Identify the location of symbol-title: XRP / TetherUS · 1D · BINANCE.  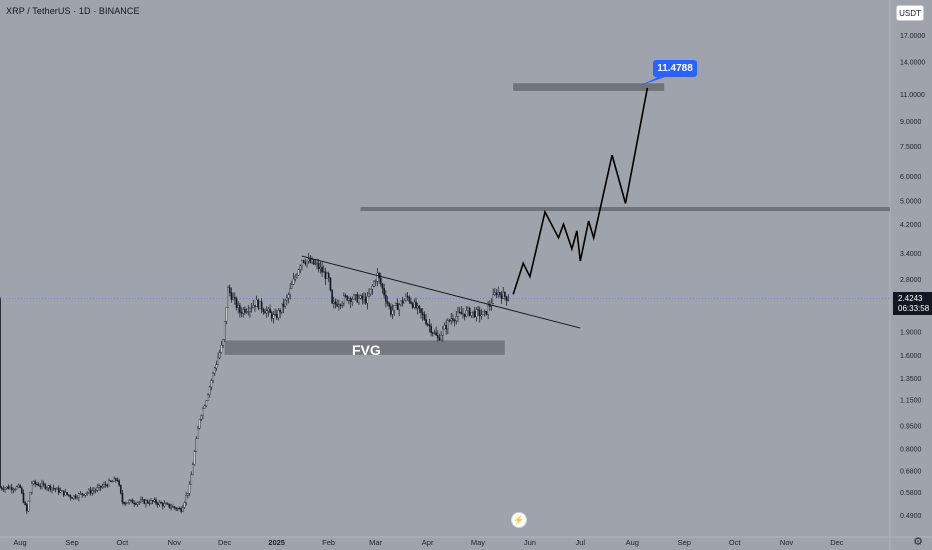
(73, 11).